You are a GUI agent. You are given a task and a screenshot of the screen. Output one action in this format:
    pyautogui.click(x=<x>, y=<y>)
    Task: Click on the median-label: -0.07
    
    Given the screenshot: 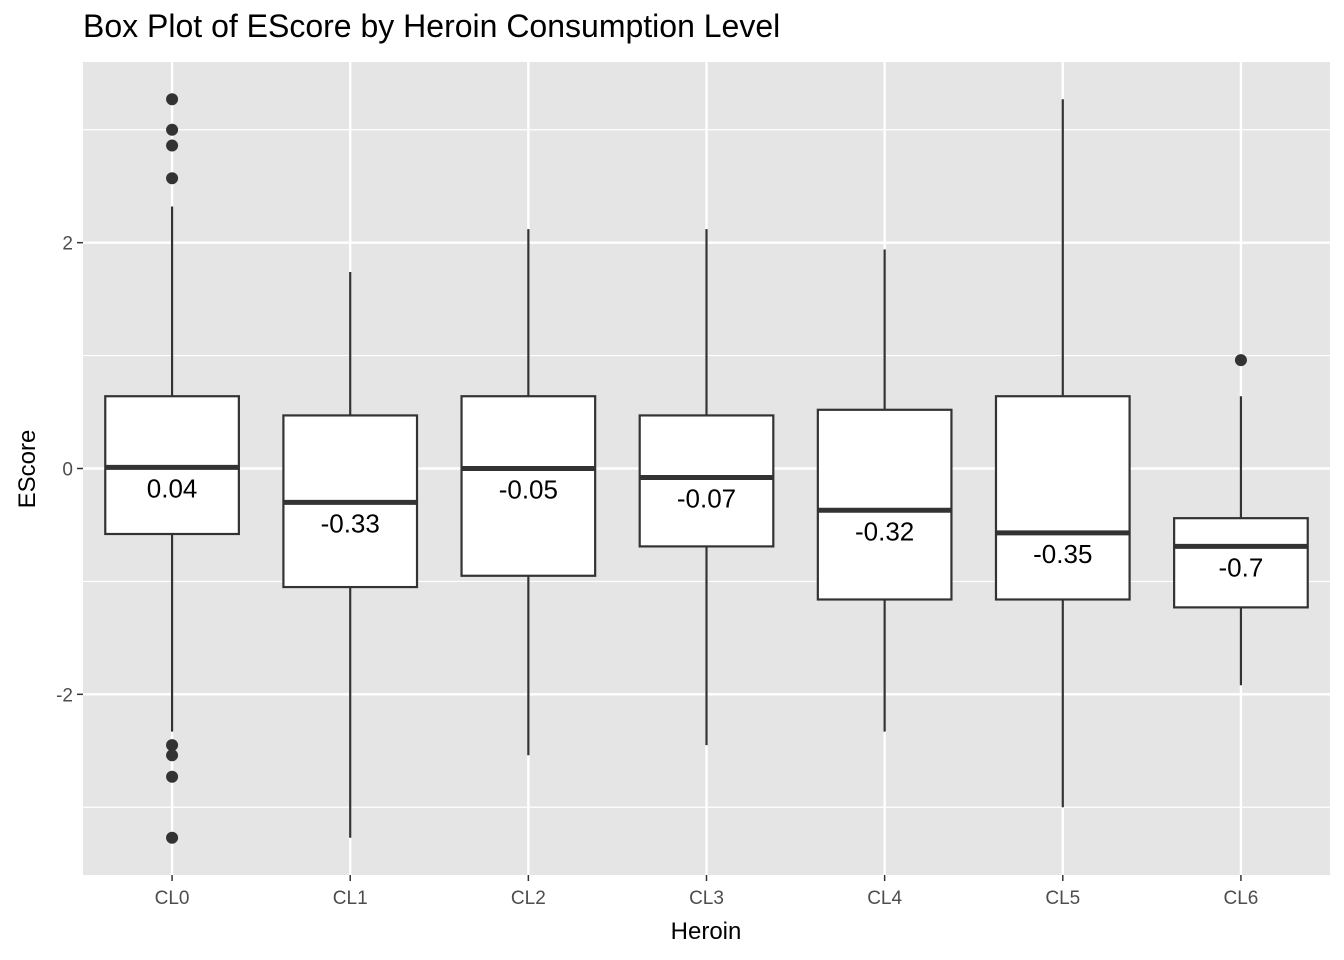 What is the action you would take?
    pyautogui.click(x=706, y=499)
    